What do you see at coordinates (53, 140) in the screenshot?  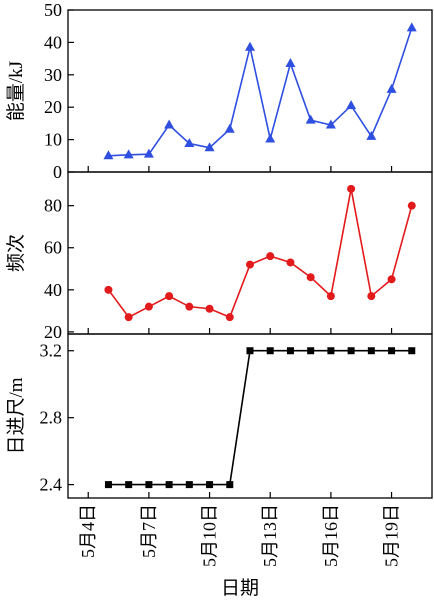 I see `y-tick-label: 10` at bounding box center [53, 140].